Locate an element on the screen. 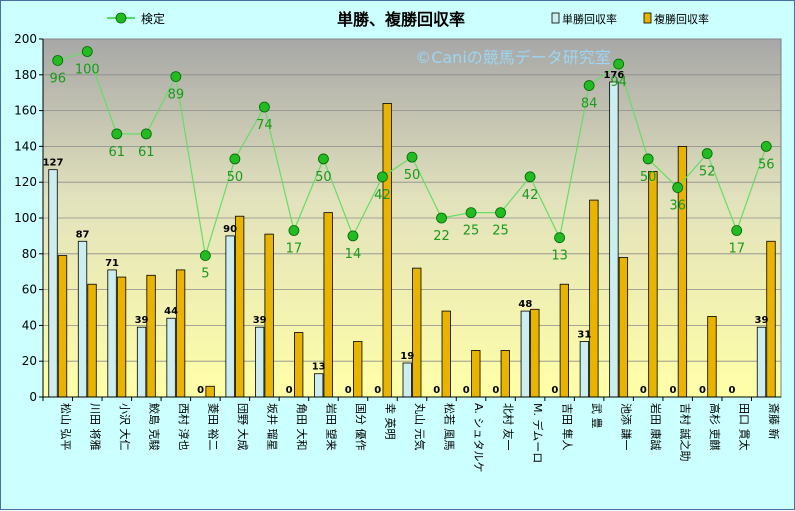 The image size is (795, 511). x-category-label: 団野 大成 is located at coordinates (243, 427).